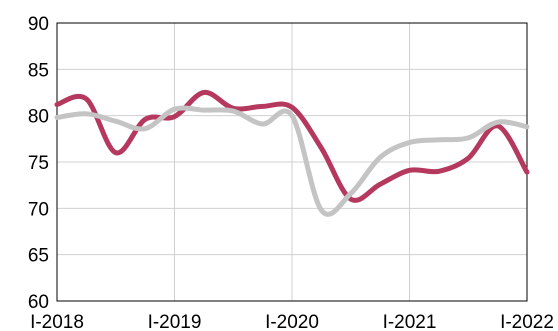 This screenshot has width=558, height=331. I want to click on y-tick-label: 85, so click(38, 70).